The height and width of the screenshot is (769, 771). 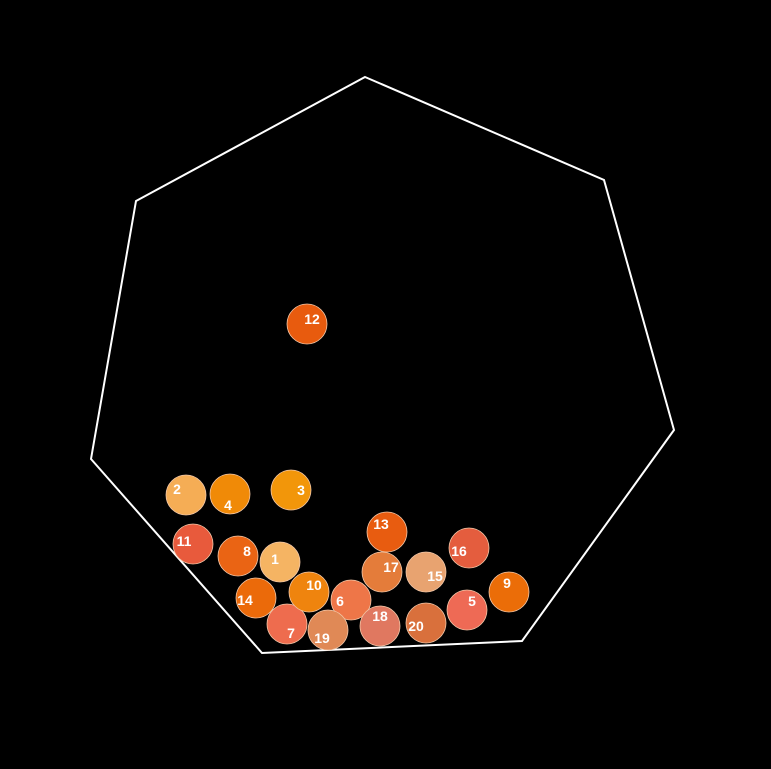 What do you see at coordinates (322, 638) in the screenshot?
I see `ball-label: 19` at bounding box center [322, 638].